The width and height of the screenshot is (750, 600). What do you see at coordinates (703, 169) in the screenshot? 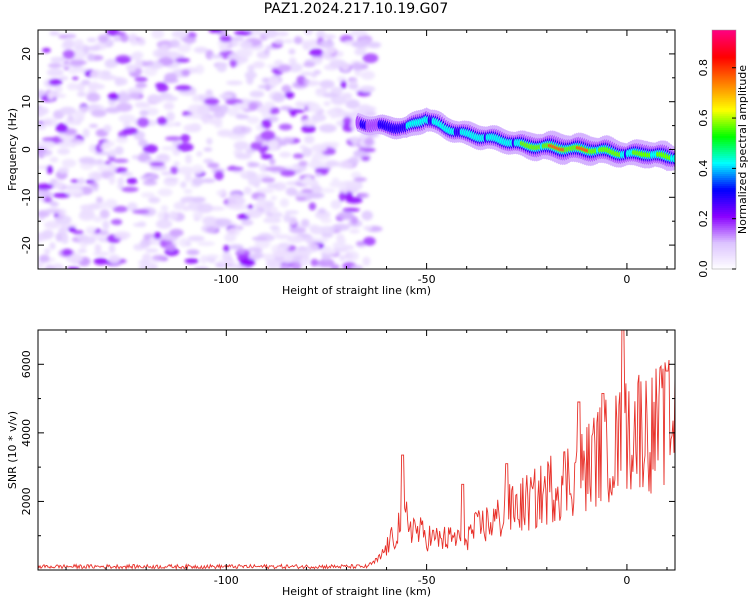
I see `colorbar-tick-label: 0.4` at bounding box center [703, 169].